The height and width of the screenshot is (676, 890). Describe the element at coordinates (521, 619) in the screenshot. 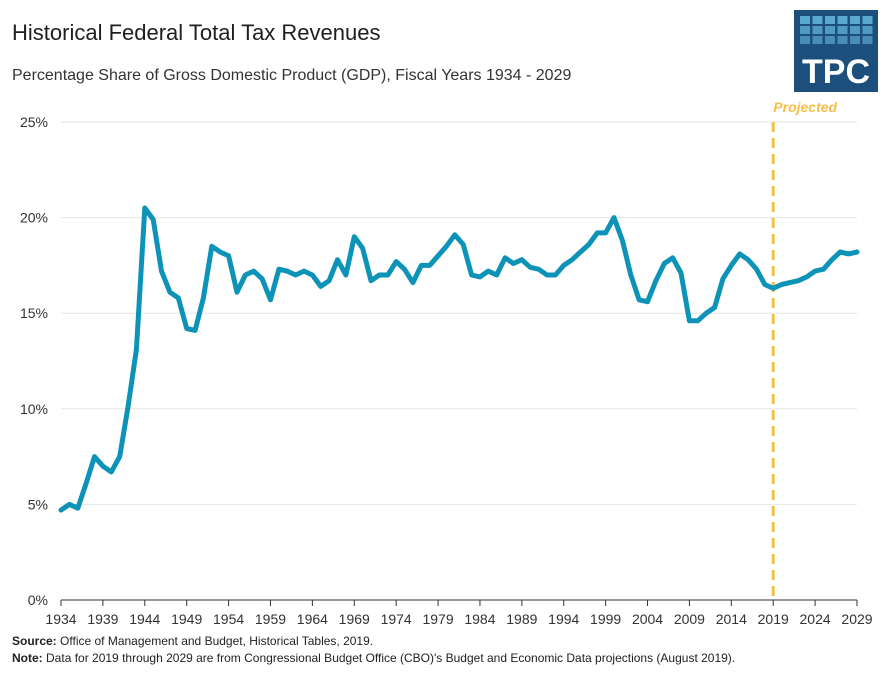

I see `x-tick-label: 1989` at that location.